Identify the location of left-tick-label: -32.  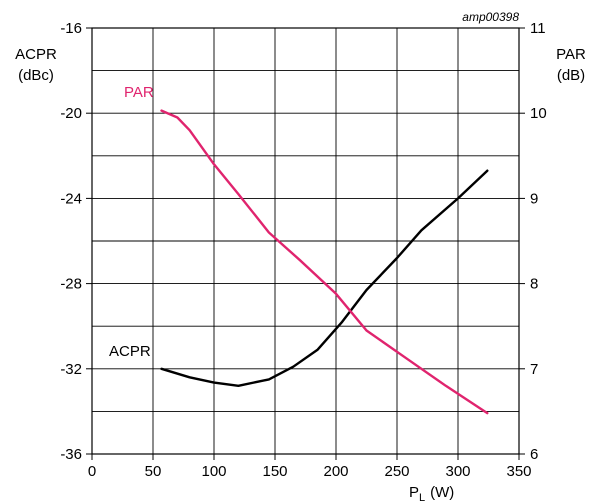
(71, 369).